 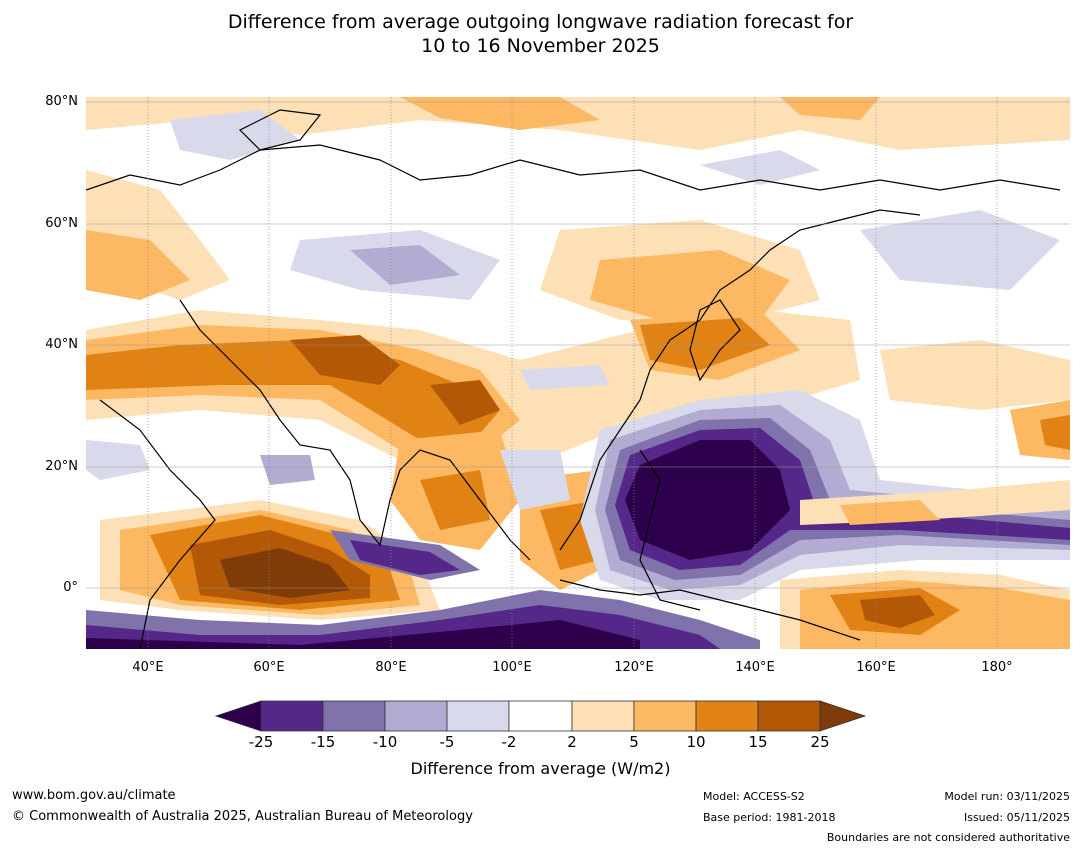 What do you see at coordinates (754, 796) in the screenshot?
I see `model-name: Model: ACCESS-S2` at bounding box center [754, 796].